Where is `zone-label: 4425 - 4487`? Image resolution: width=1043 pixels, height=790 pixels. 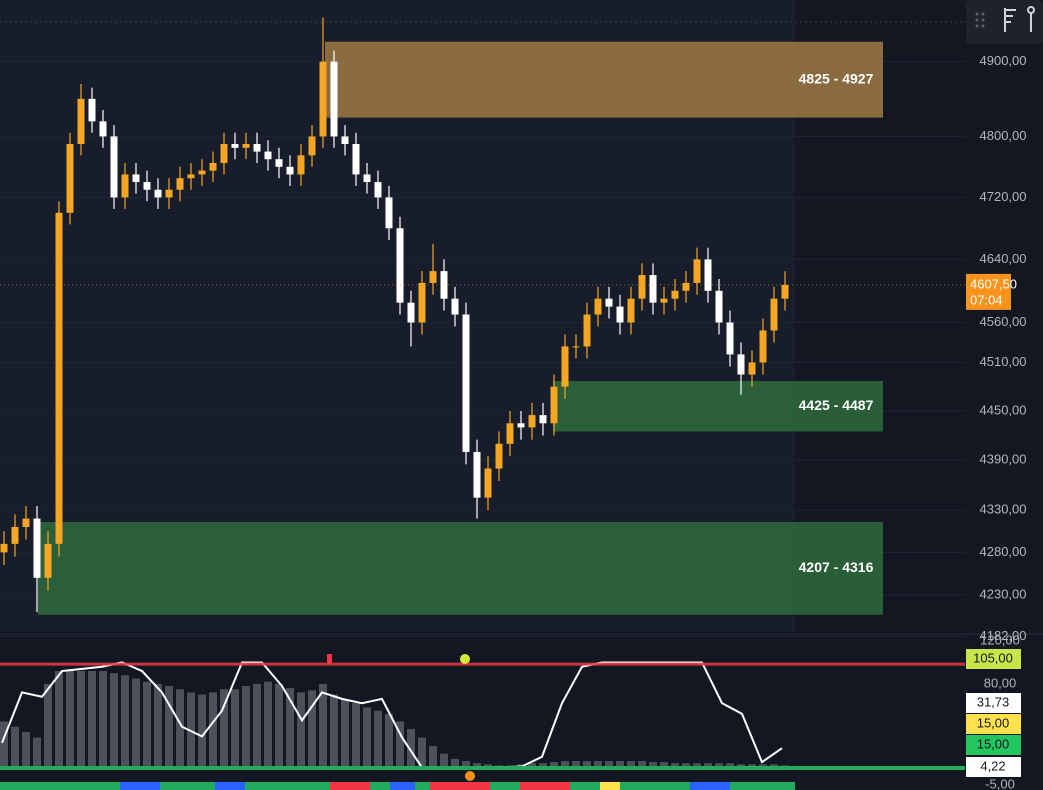
zone-label: 4425 - 4487 is located at coordinates (836, 405).